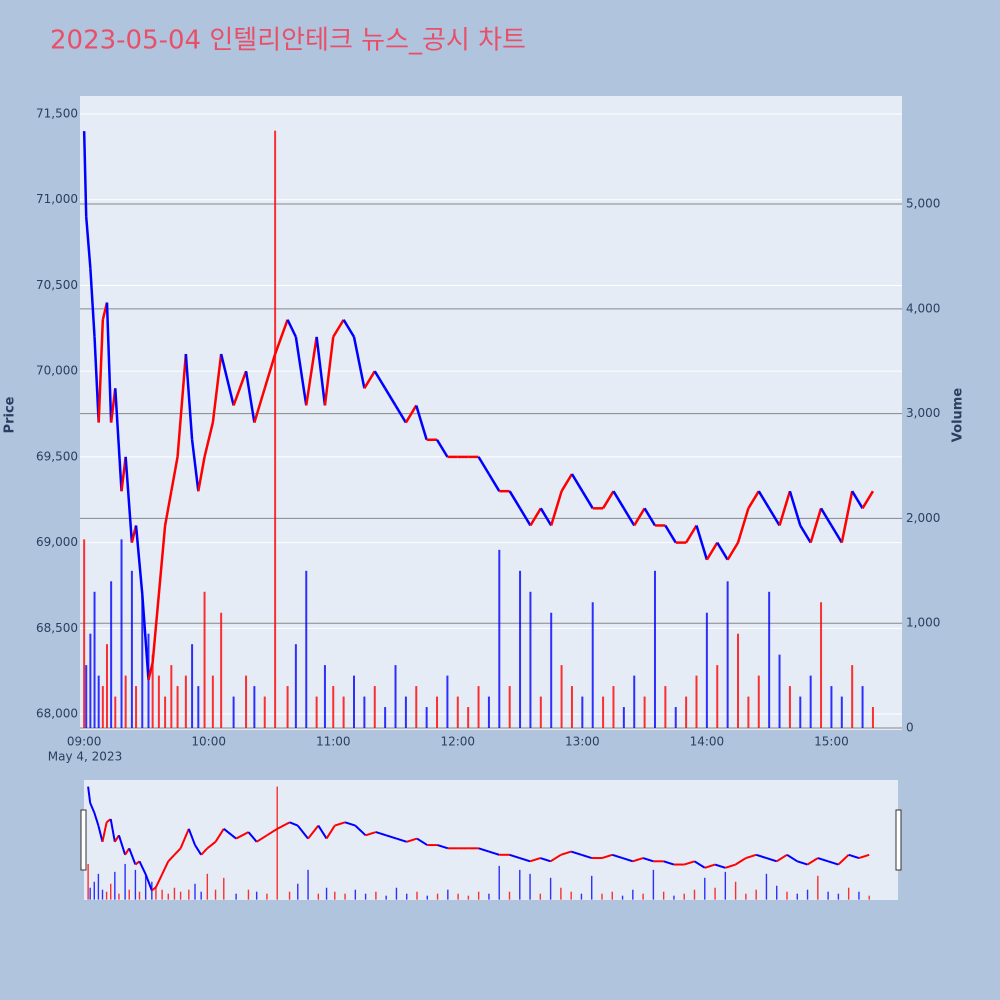 The height and width of the screenshot is (1000, 1000). Describe the element at coordinates (831, 742) in the screenshot. I see `x-tick-label: 15:00` at that location.